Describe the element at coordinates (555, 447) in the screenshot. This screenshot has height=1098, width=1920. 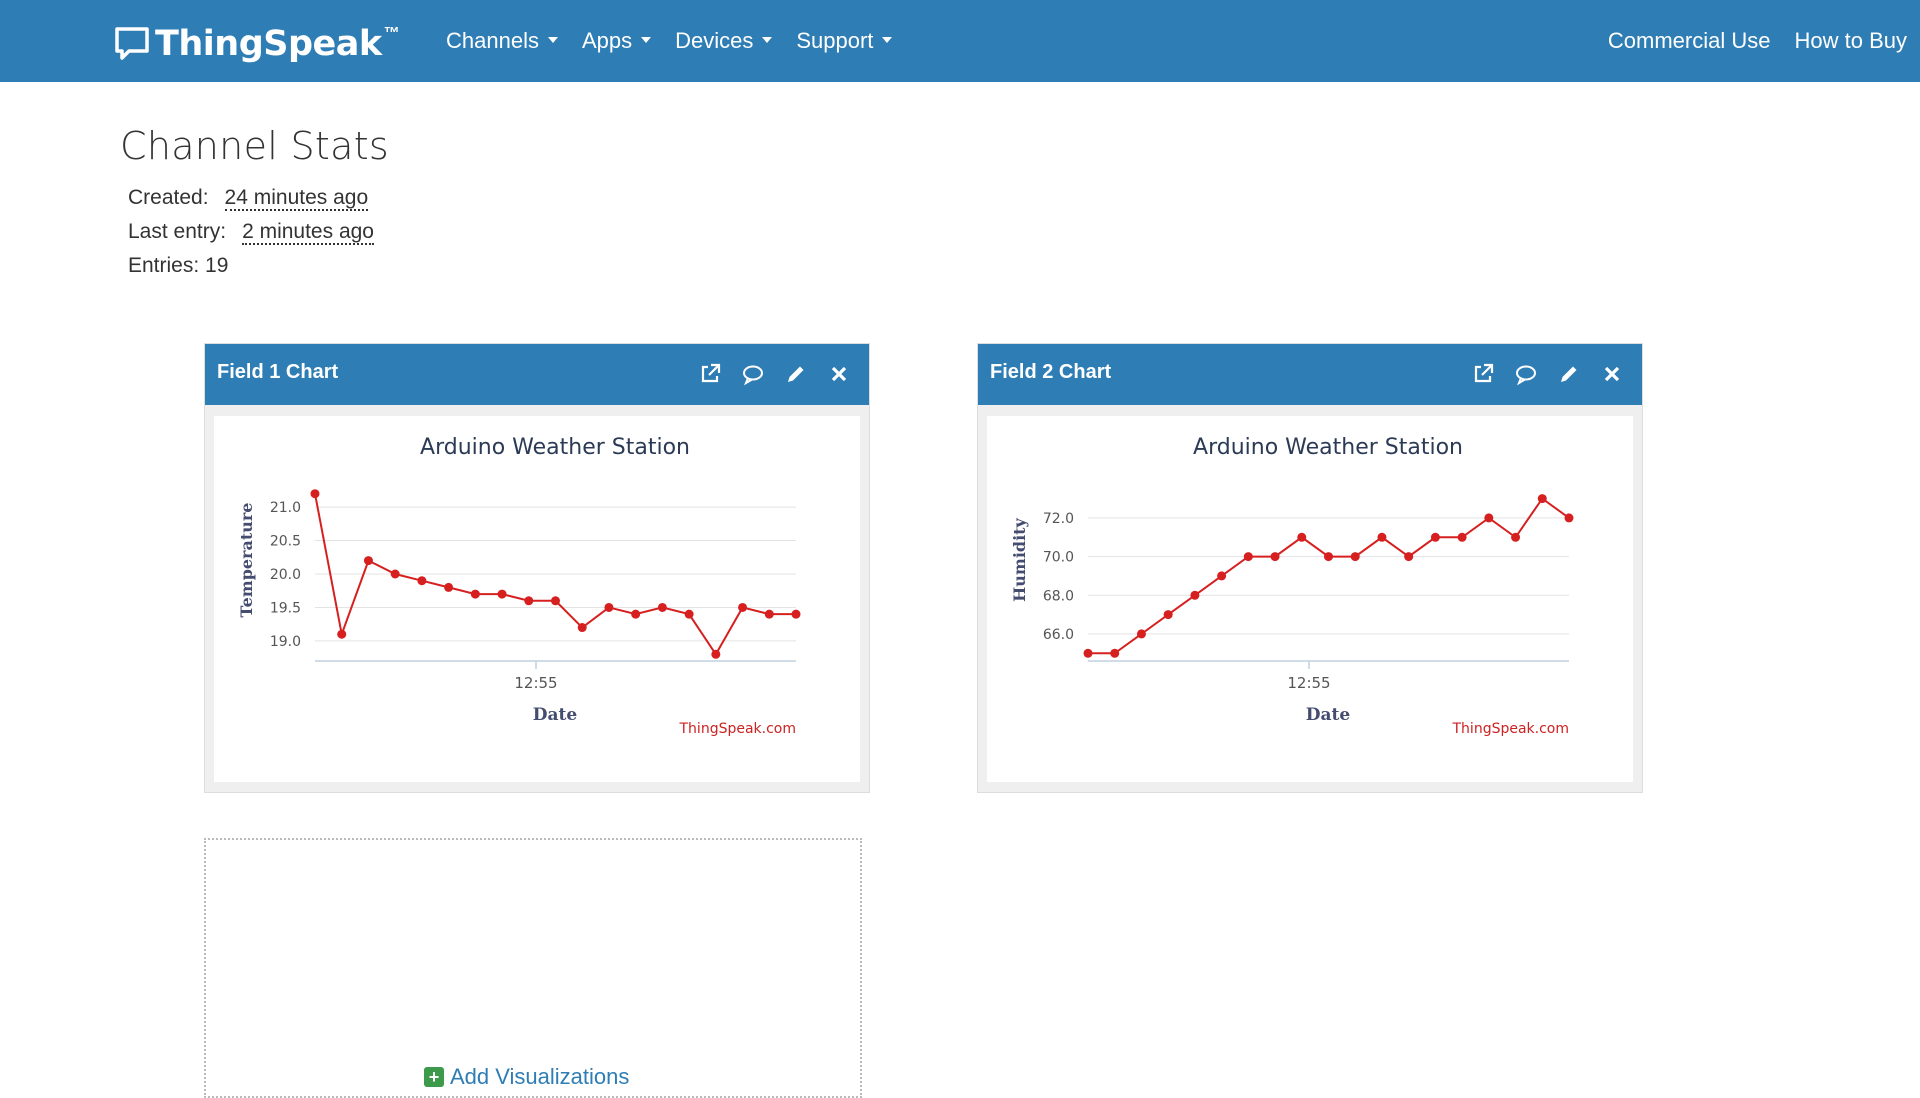
I see `chart-title: Arduino Weather Station` at that location.